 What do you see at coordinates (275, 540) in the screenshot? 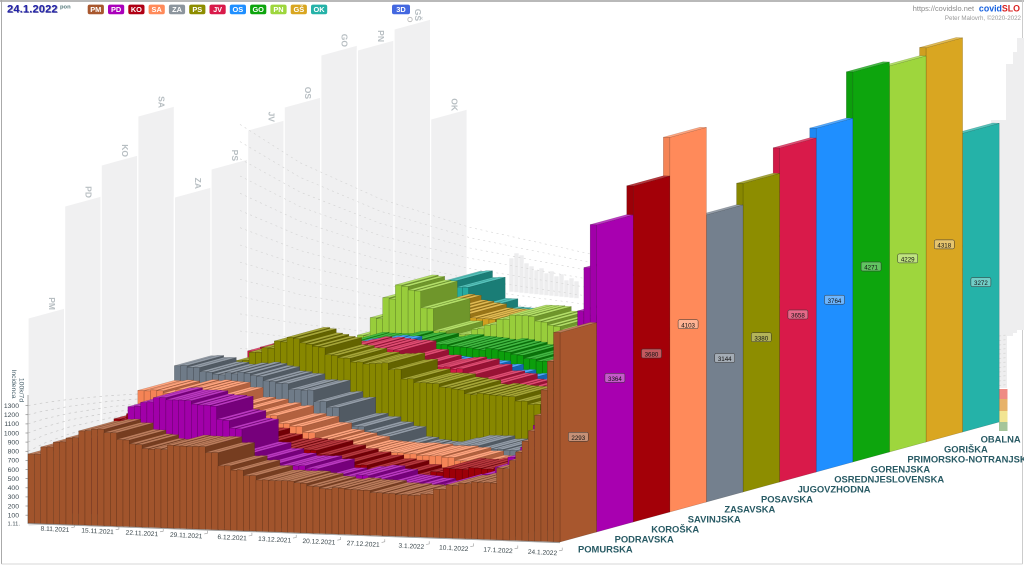
I see `svg-text: 13.12.2021` at bounding box center [275, 540].